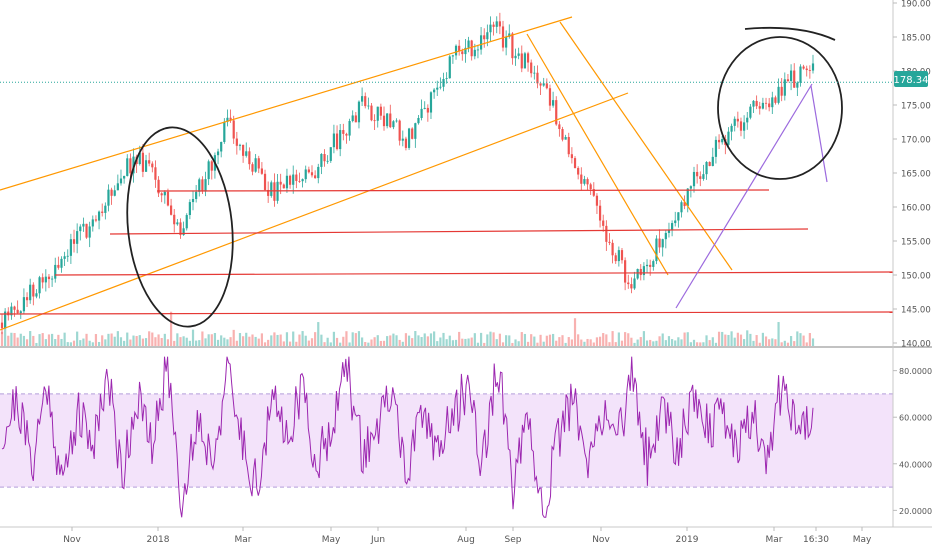  Describe the element at coordinates (915, 511) in the screenshot. I see `oscillator-tick-label: 20.0000` at that location.